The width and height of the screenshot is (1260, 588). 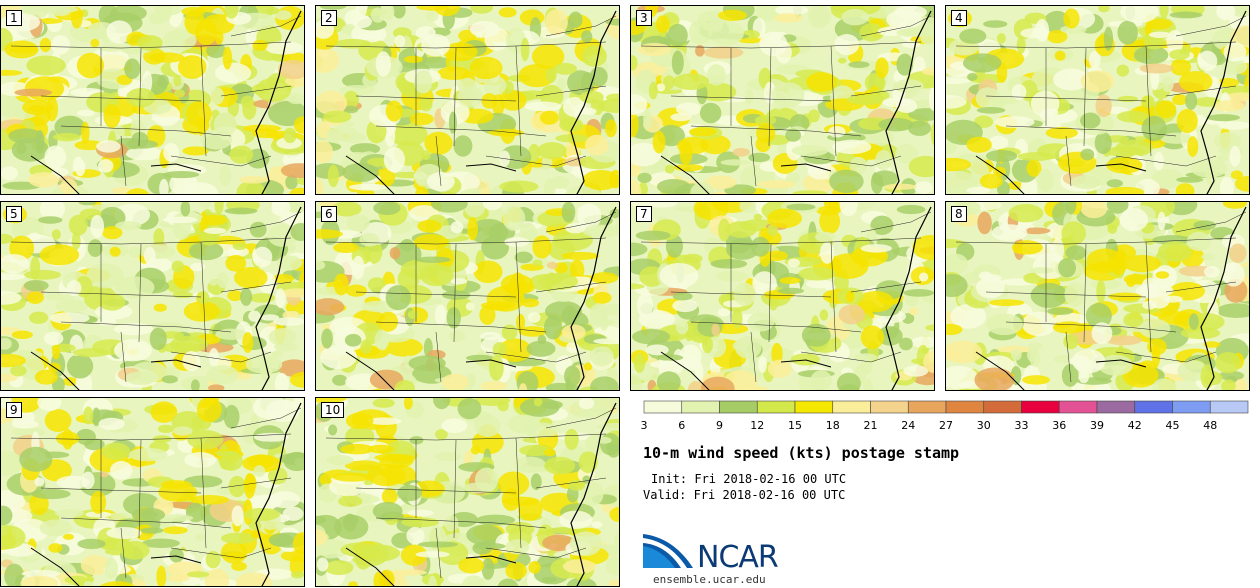 What do you see at coordinates (801, 453) in the screenshot?
I see `figure-title: 10-m wind speed (kts) postage stamp` at bounding box center [801, 453].